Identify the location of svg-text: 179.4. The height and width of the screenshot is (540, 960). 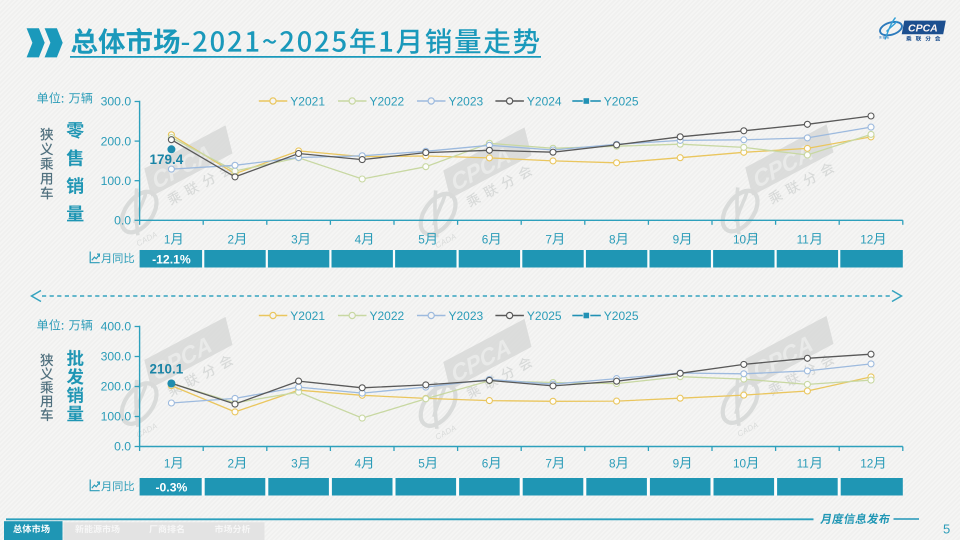
(167, 159).